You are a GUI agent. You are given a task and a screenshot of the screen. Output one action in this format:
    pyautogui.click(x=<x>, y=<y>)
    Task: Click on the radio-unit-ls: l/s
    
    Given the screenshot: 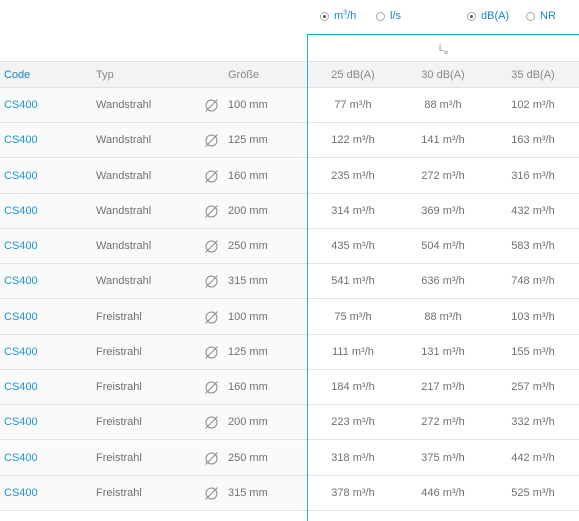 What is the action you would take?
    pyautogui.click(x=388, y=16)
    